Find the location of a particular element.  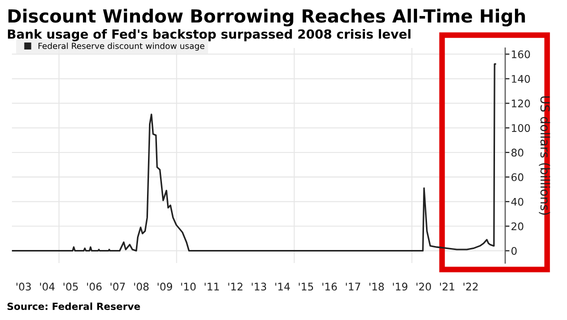

y-tick-label: 140 is located at coordinates (521, 78).